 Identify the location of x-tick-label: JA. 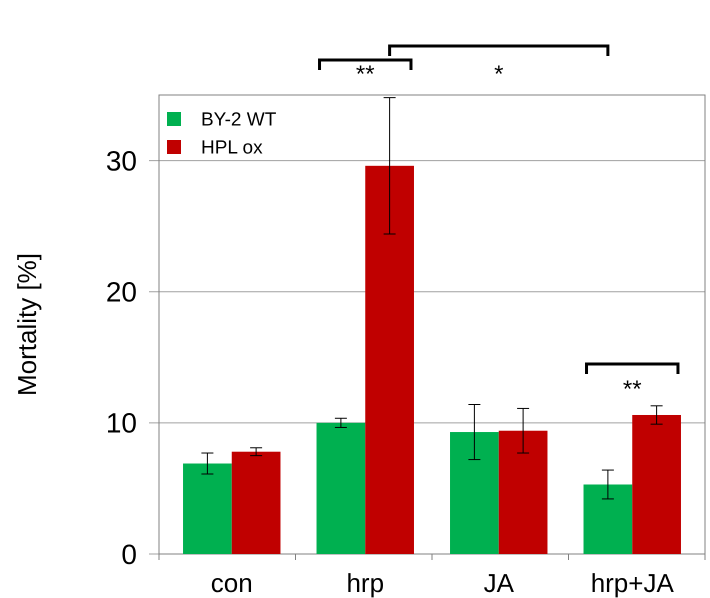
(499, 583).